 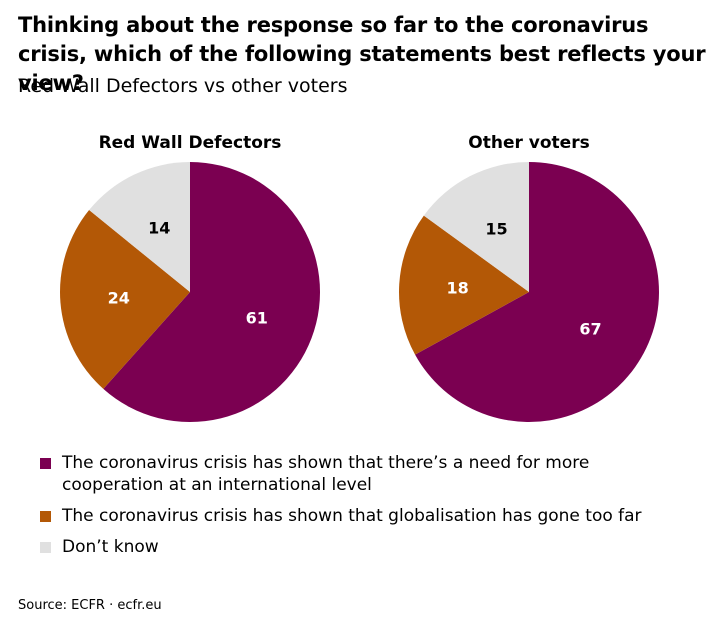 I want to click on pie-data-label-cooperation: 67, so click(x=590, y=328).